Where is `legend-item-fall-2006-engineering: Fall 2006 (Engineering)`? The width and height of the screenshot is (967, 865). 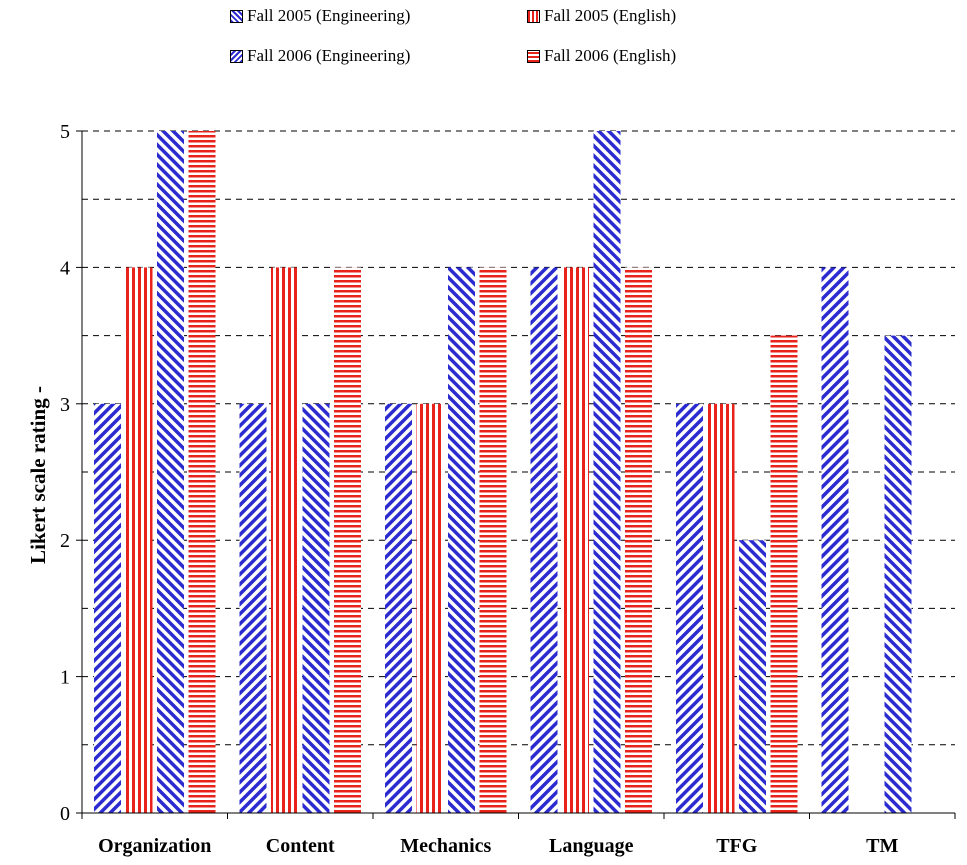 legend-item-fall-2006-engineering: Fall 2006 (Engineering) is located at coordinates (320, 56).